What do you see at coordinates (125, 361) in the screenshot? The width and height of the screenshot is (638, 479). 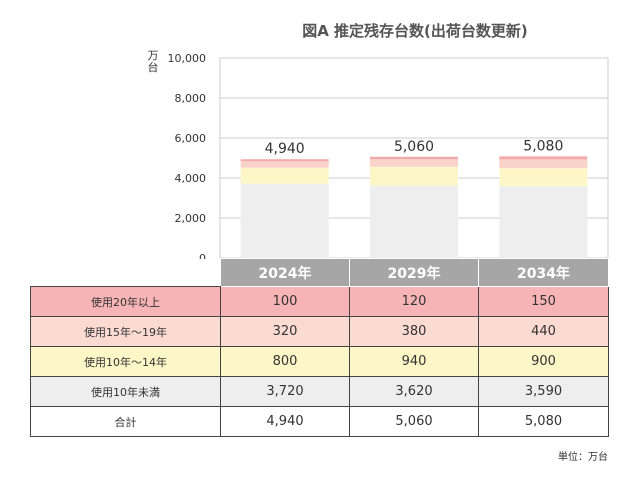 I see `row-label: 使用10年～14年` at bounding box center [125, 361].